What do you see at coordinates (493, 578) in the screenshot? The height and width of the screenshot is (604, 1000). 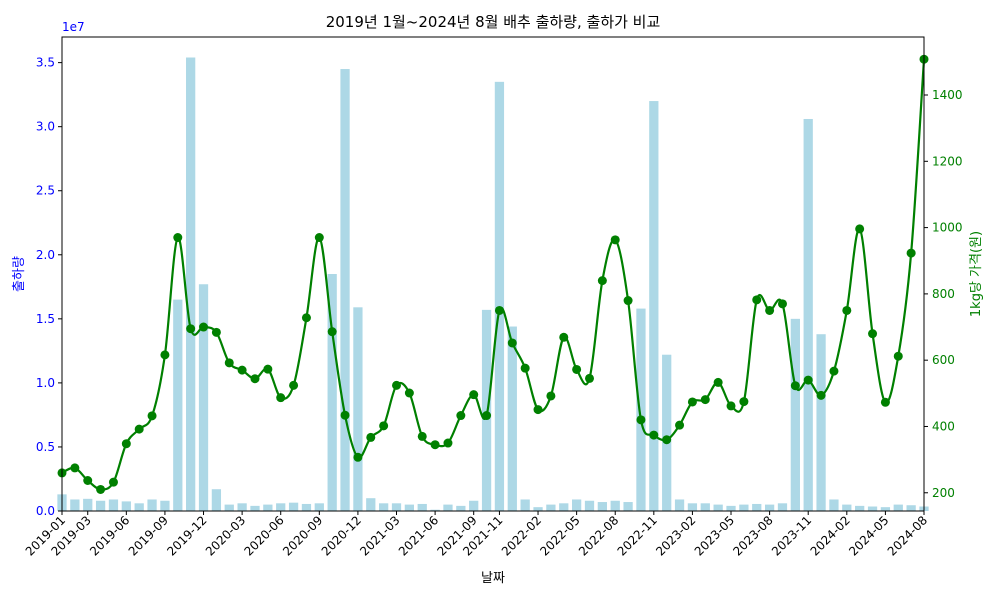 I see `x-axis-label: 날짜` at bounding box center [493, 578].